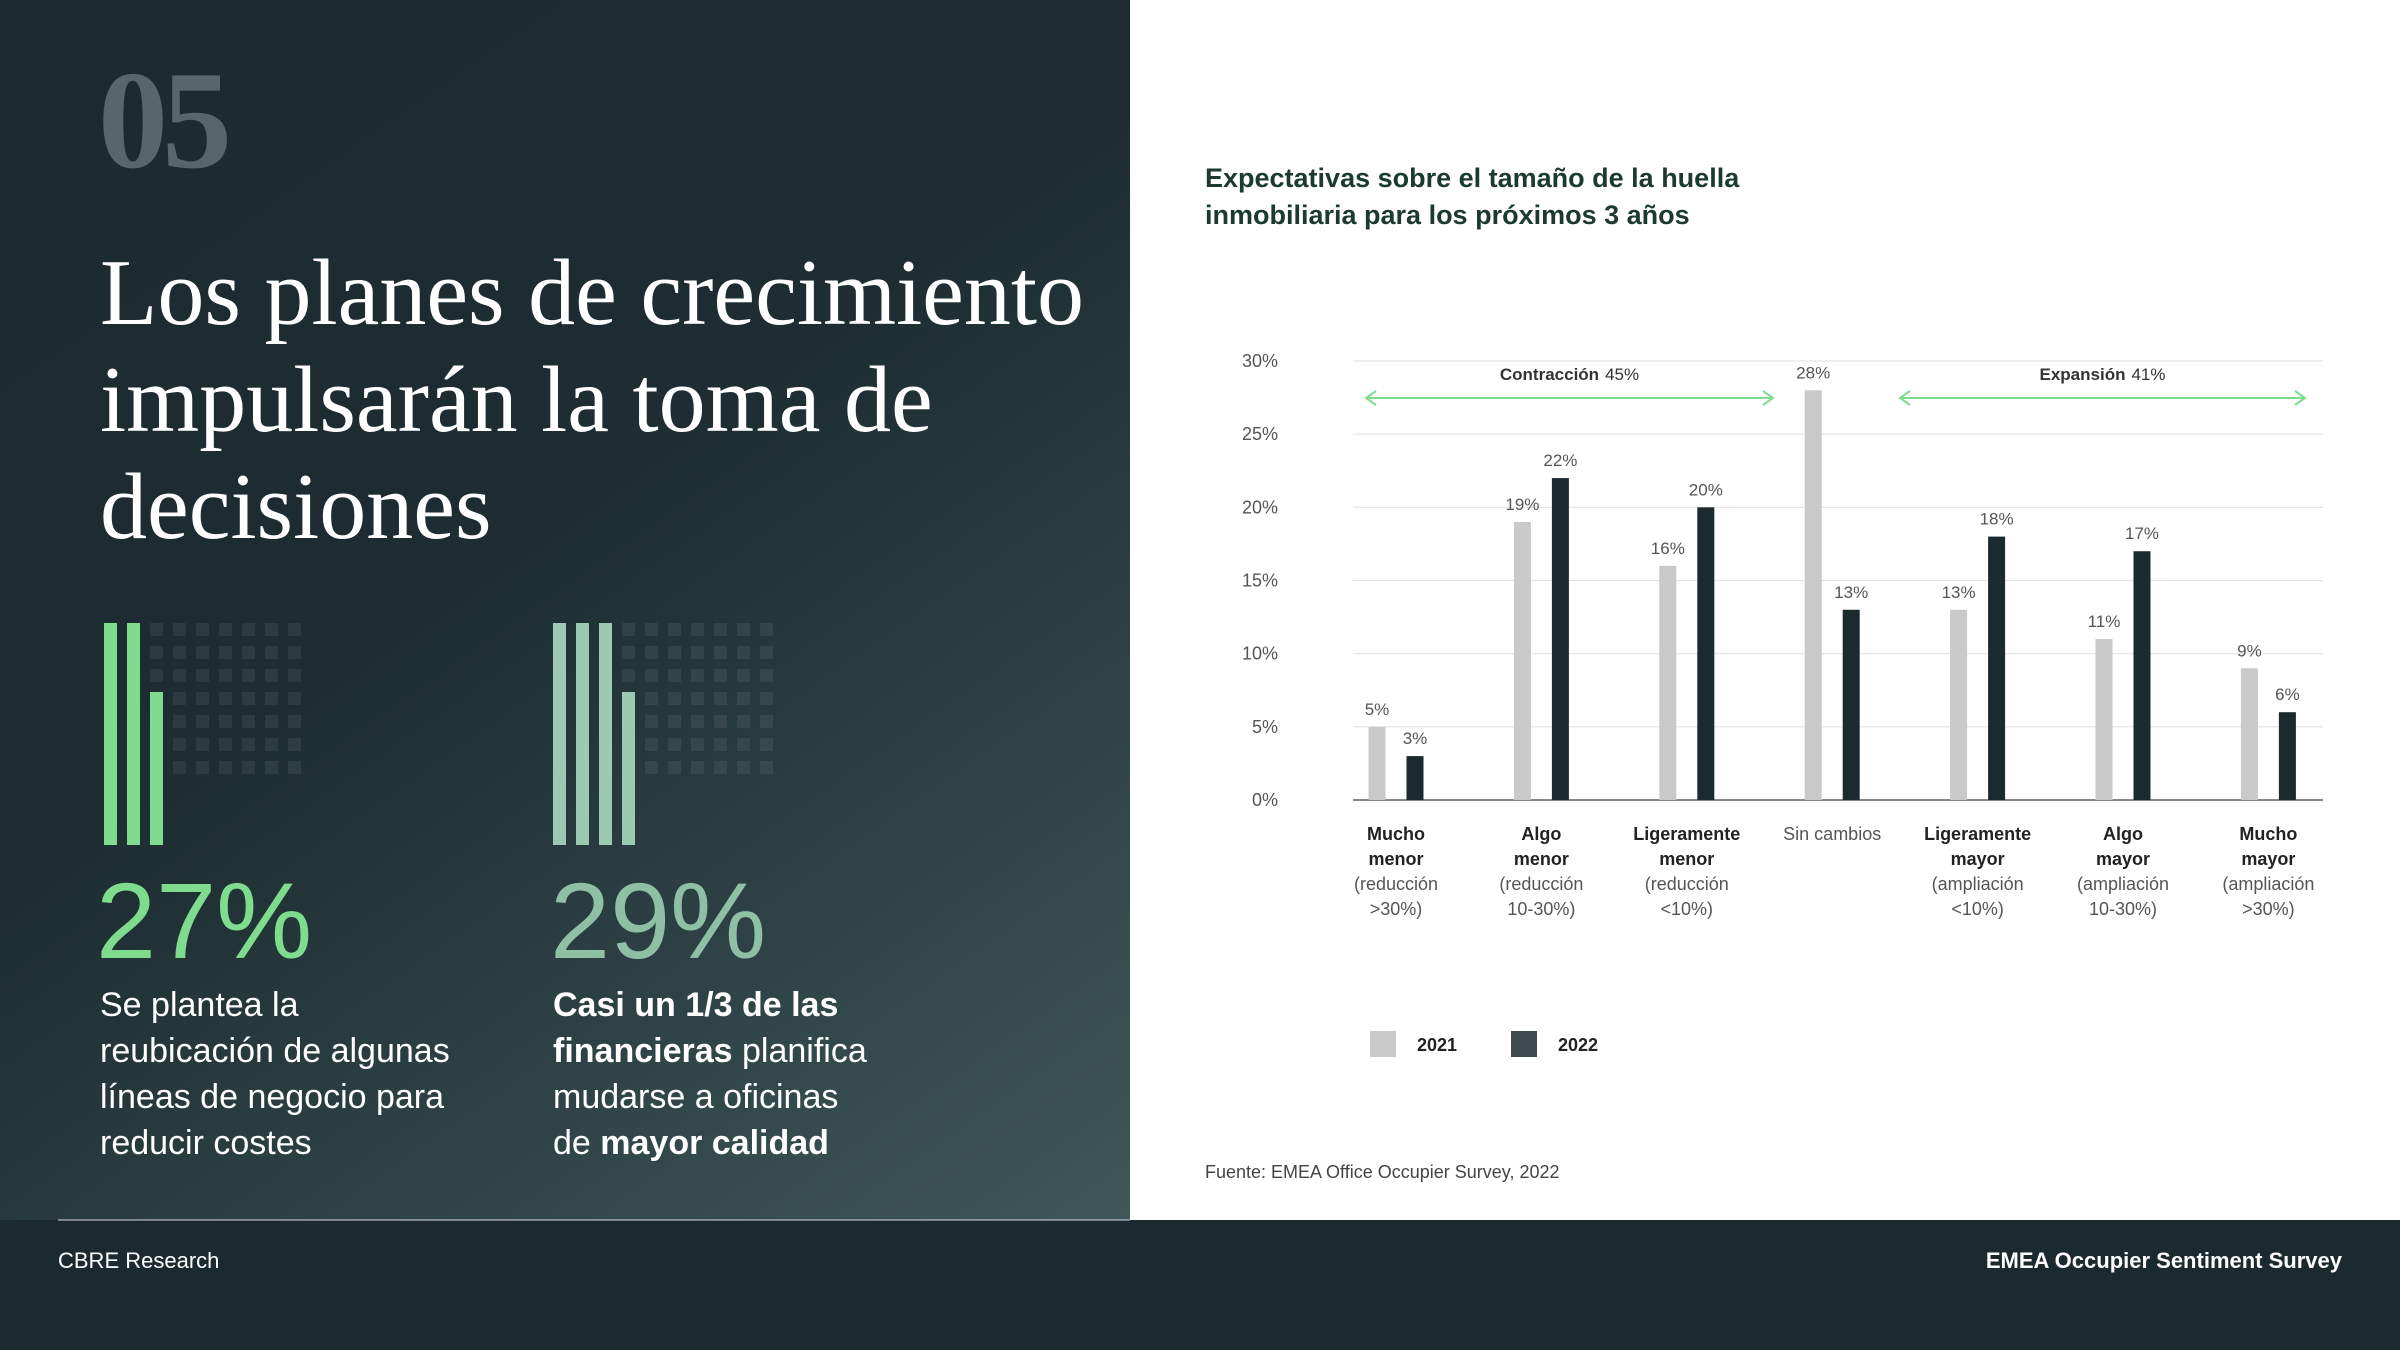 This screenshot has height=1350, width=2400. Describe the element at coordinates (1686, 872) in the screenshot. I see `x-tick-label: Ligeramente menor (reducción <10%)` at that location.